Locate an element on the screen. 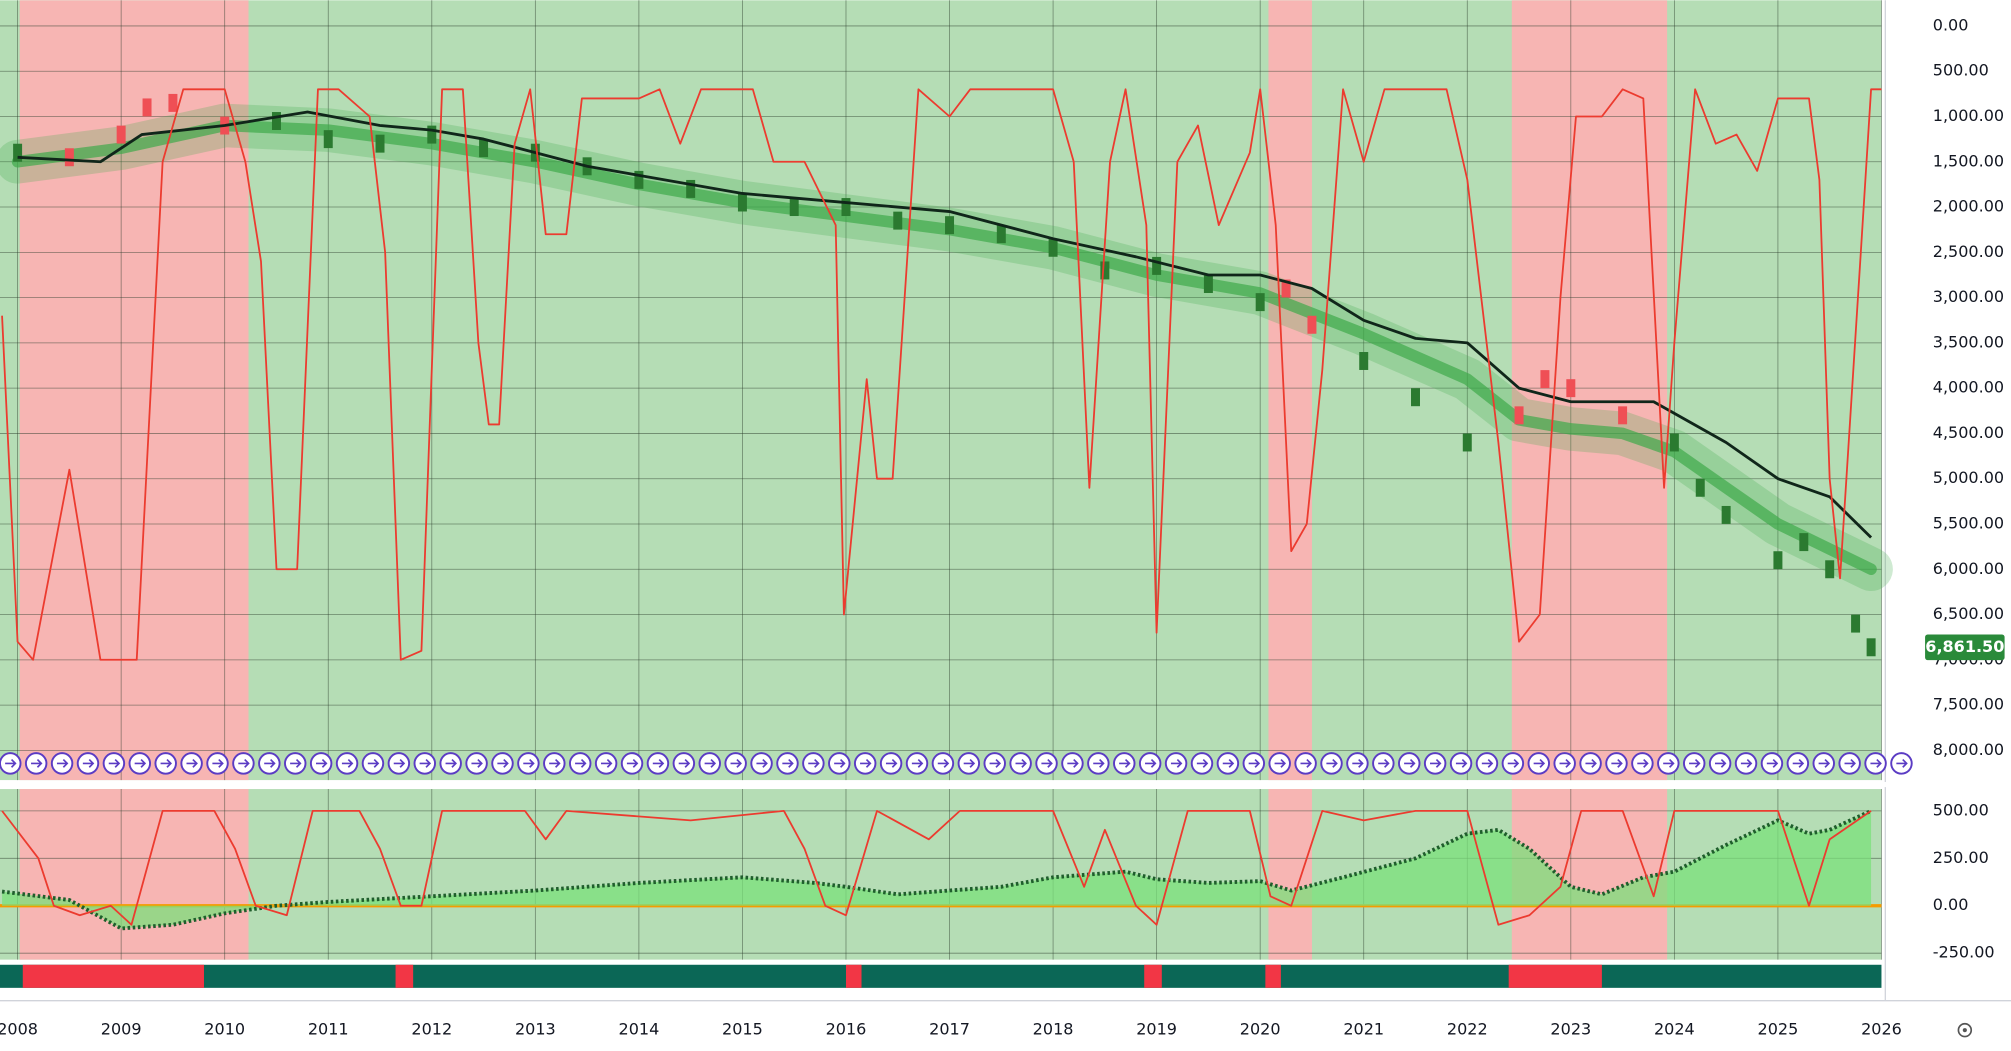 The width and height of the screenshot is (2011, 1051). area is located at coordinates (937, 869).